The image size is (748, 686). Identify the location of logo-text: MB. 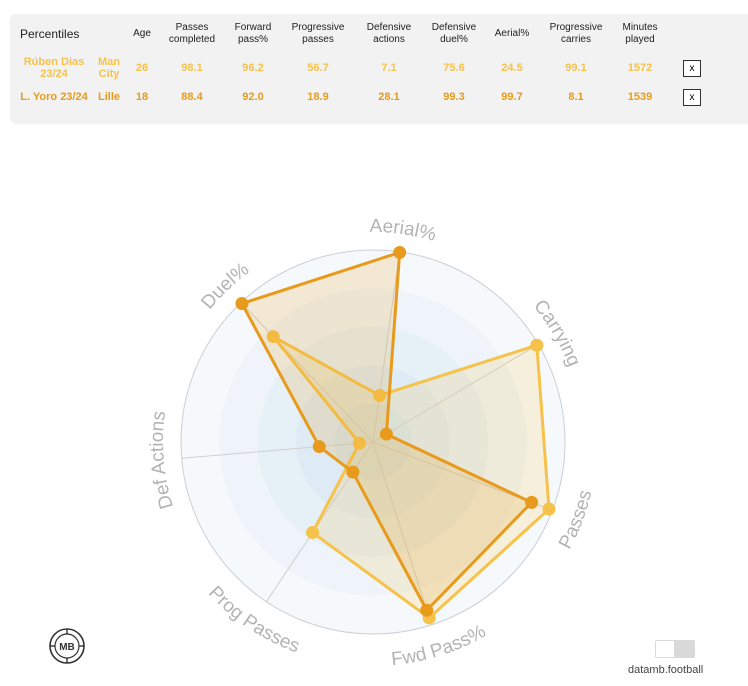
(67, 647).